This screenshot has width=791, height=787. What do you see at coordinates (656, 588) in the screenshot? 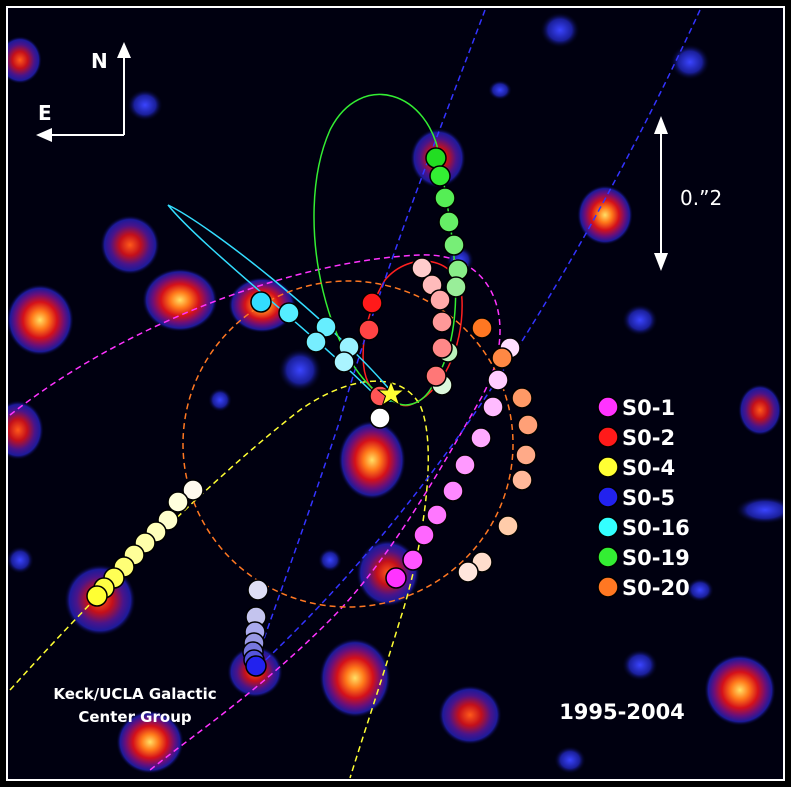
I see `legend-label-s0-20: S0-20` at bounding box center [656, 588].